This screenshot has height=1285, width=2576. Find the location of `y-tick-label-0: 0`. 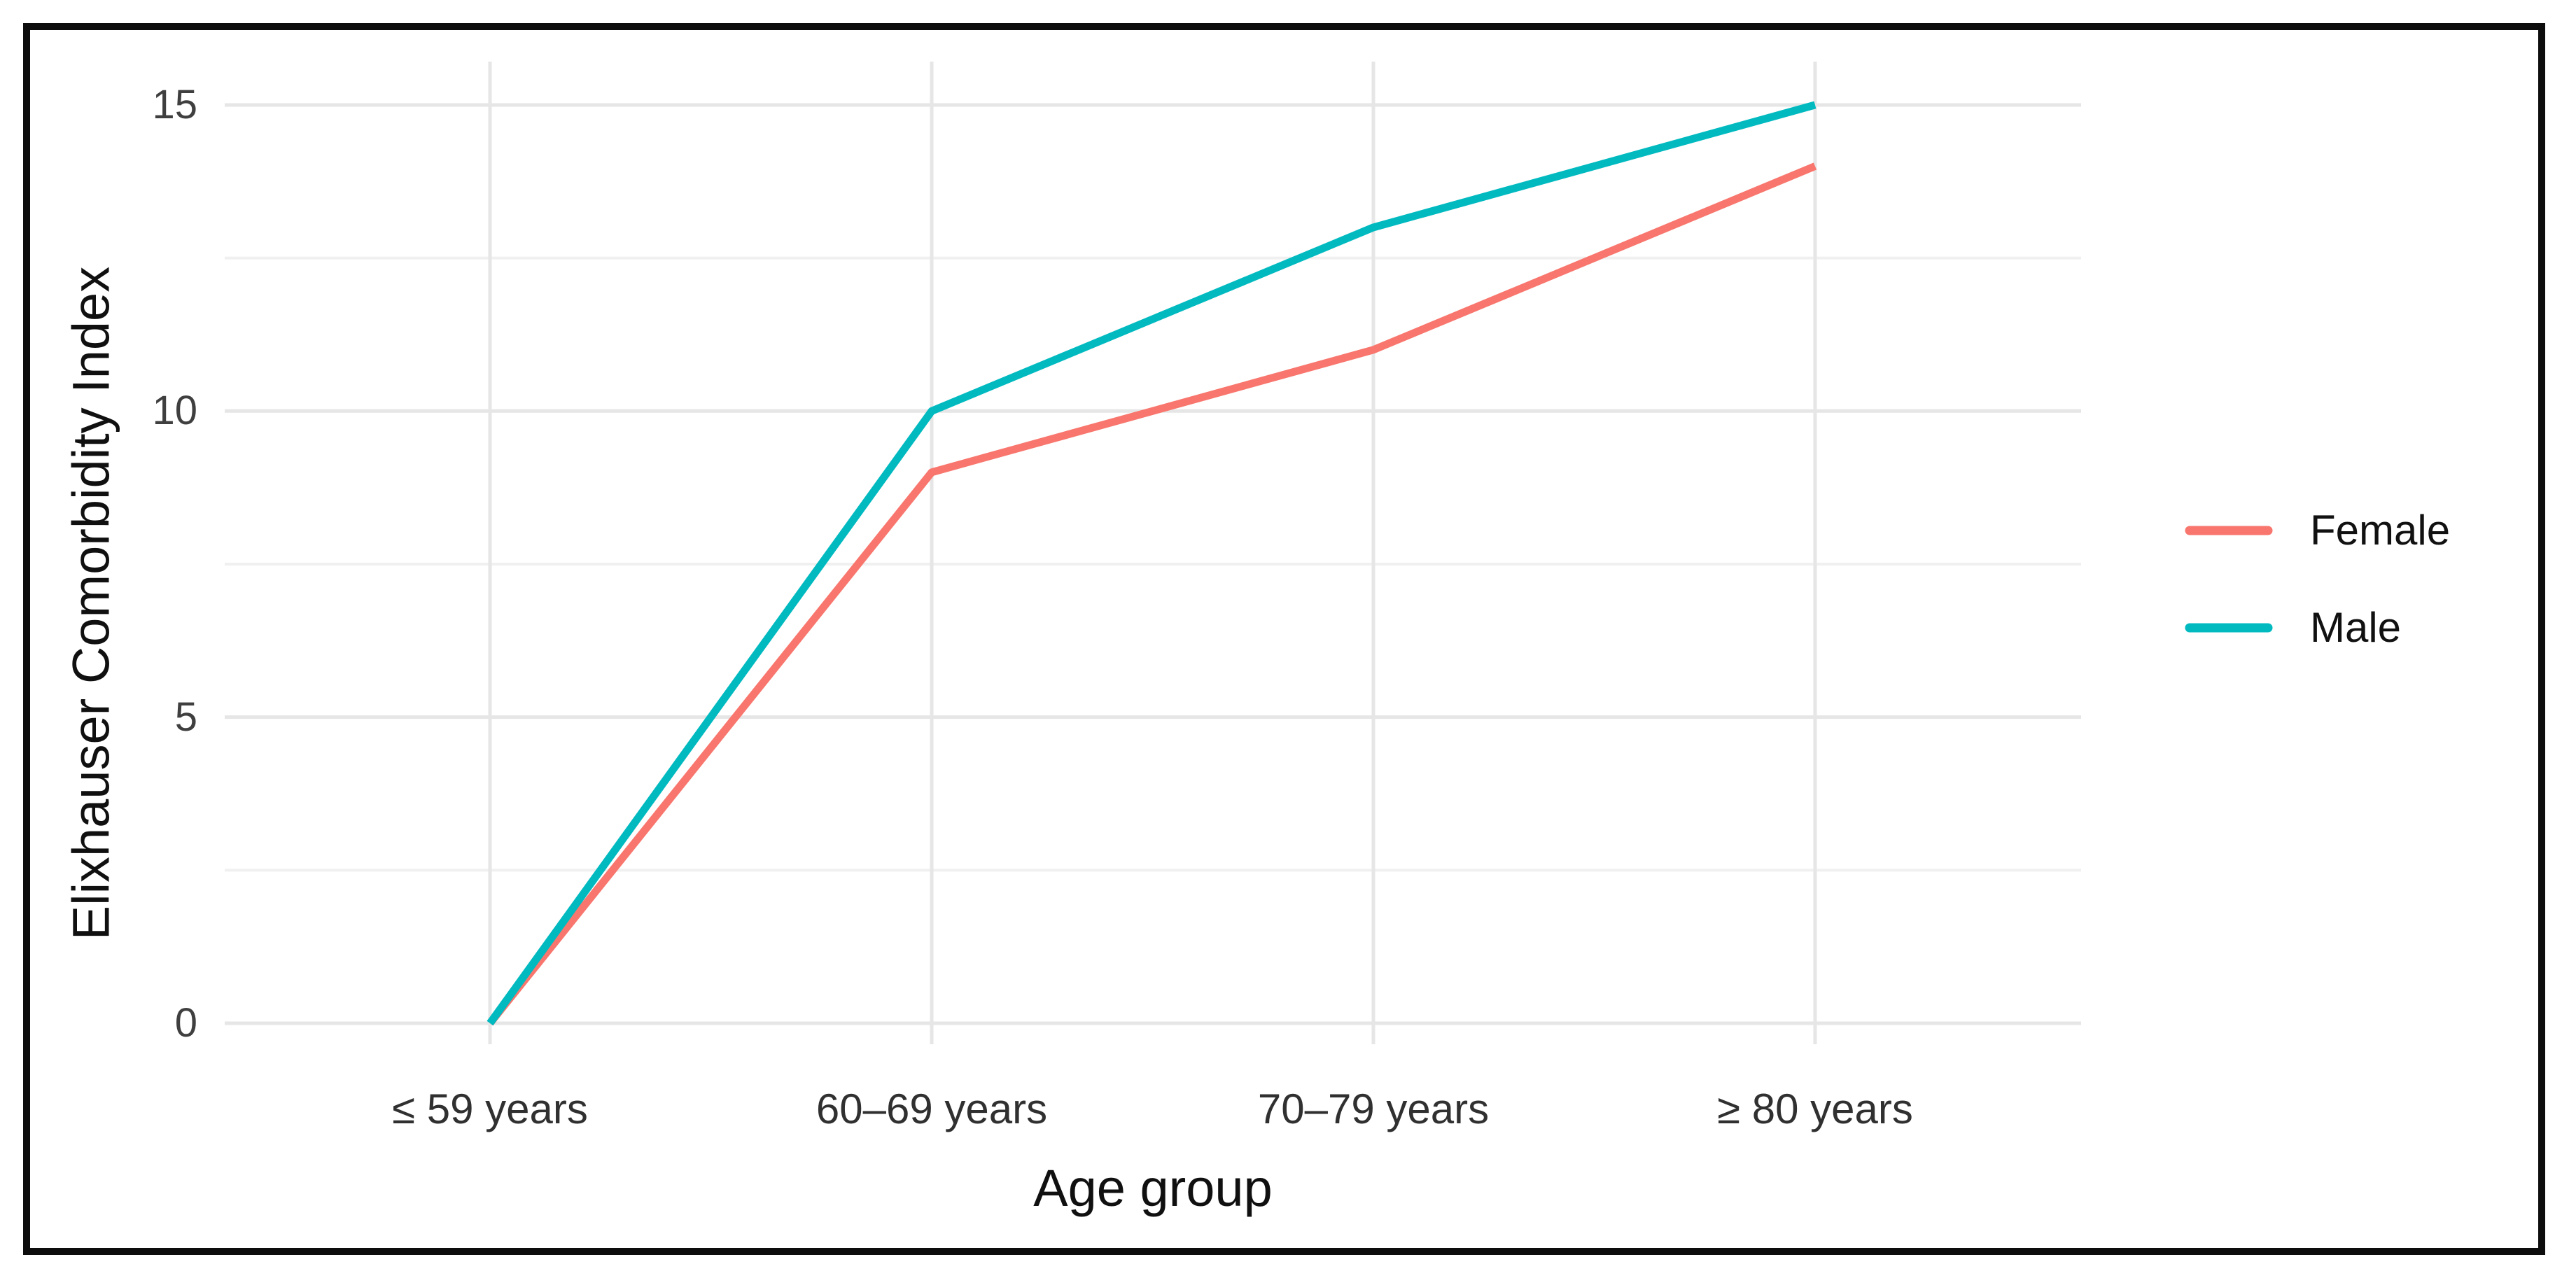

y-tick-label-0: 0 is located at coordinates (185, 1023).